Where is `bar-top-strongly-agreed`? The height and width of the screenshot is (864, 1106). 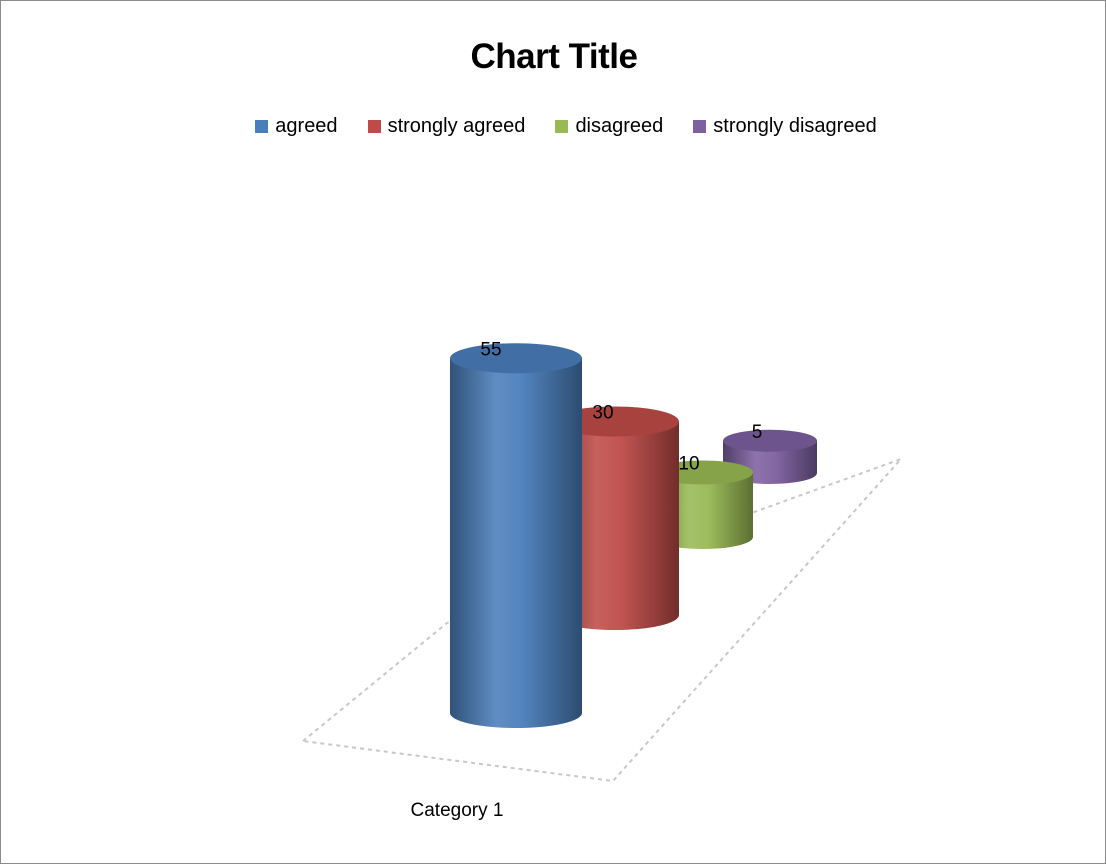 bar-top-strongly-agreed is located at coordinates (615, 421).